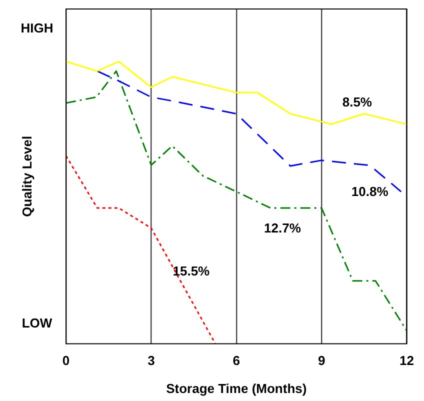  Describe the element at coordinates (236, 360) in the screenshot. I see `x-tick-label: 6` at that location.